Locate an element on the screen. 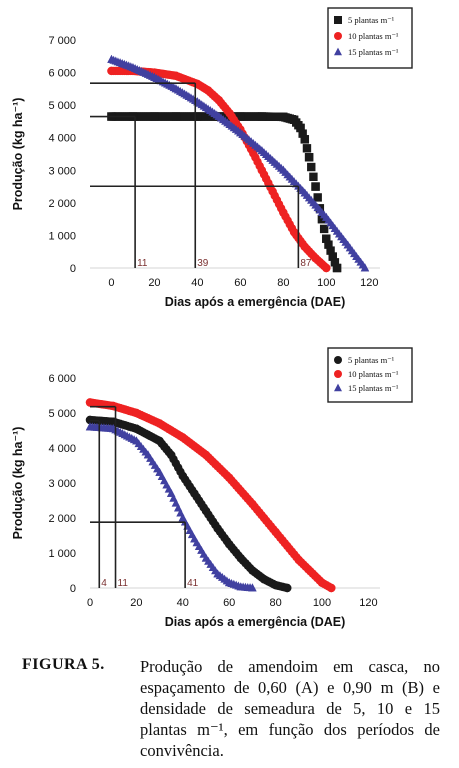 This screenshot has height=768, width=459. legend-box is located at coordinates (370, 375).